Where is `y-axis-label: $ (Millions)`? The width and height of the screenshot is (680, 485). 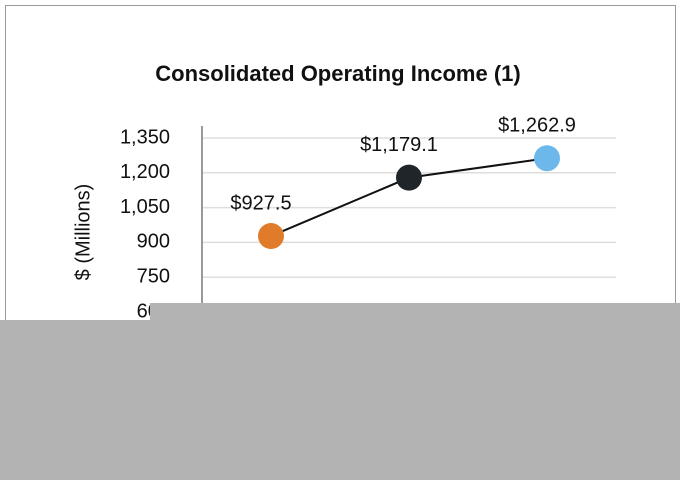 y-axis-label: $ (Millions) is located at coordinates (83, 232).